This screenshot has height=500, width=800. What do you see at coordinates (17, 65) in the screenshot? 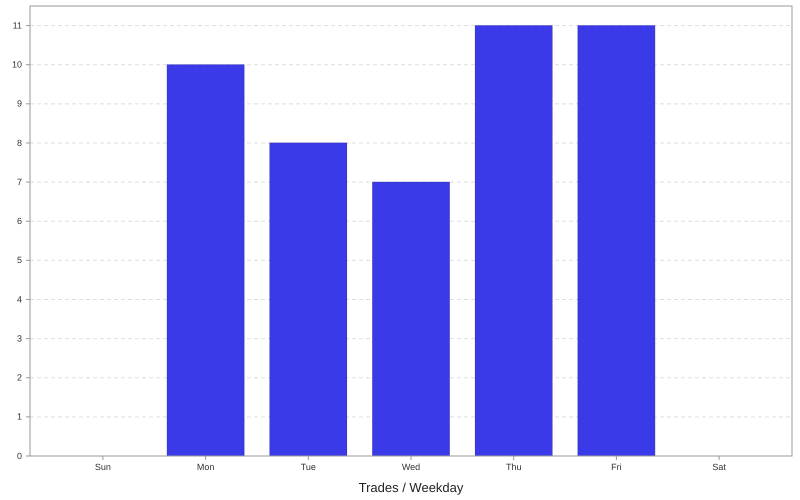
I see `y-tick-label: 10` at bounding box center [17, 65].